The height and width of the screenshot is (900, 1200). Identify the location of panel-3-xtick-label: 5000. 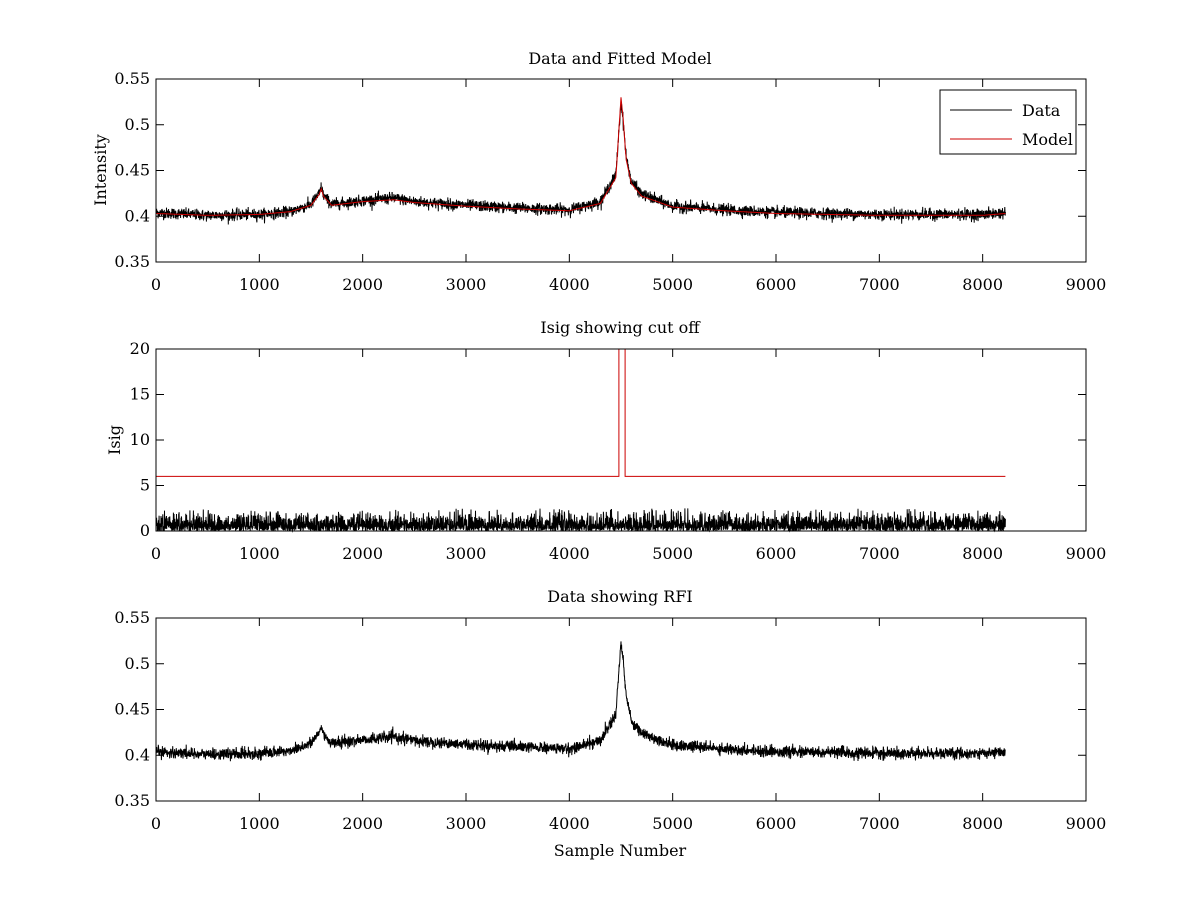
(672, 823).